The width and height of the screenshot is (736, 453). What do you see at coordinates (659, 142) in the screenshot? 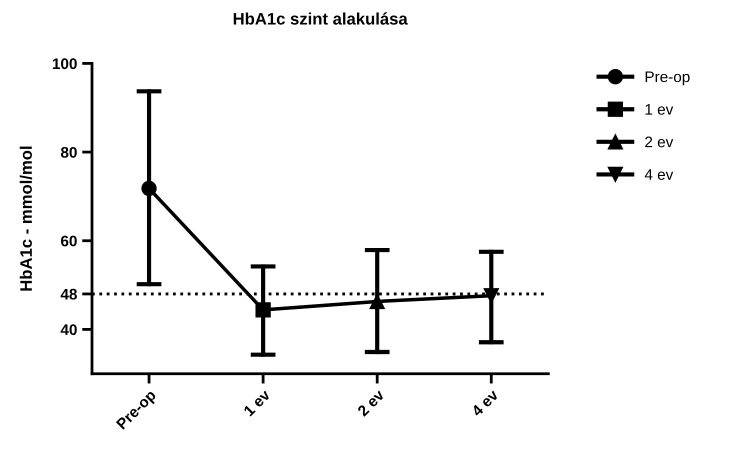
I see `legend-label: 2 ev` at bounding box center [659, 142].